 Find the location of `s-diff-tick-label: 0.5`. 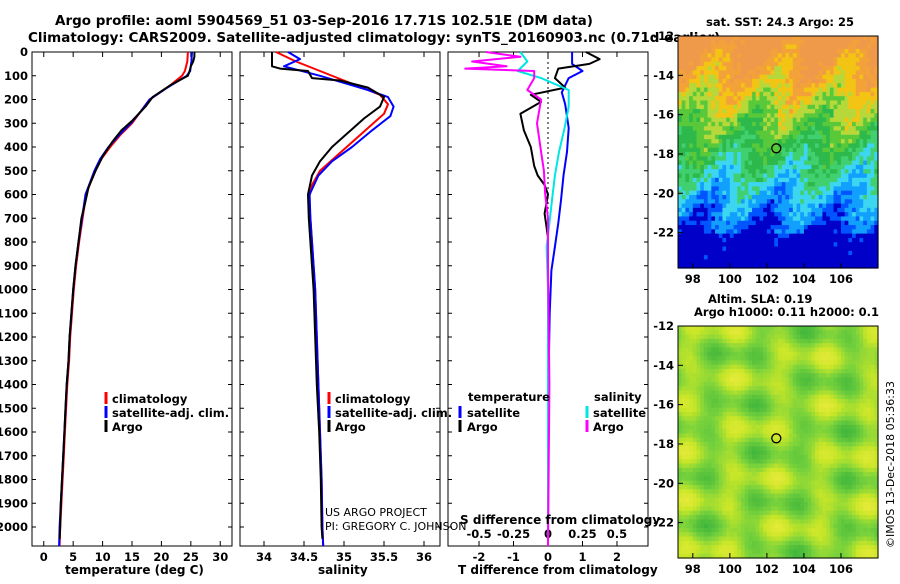

s-diff-tick-label: 0.5 is located at coordinates (617, 534).